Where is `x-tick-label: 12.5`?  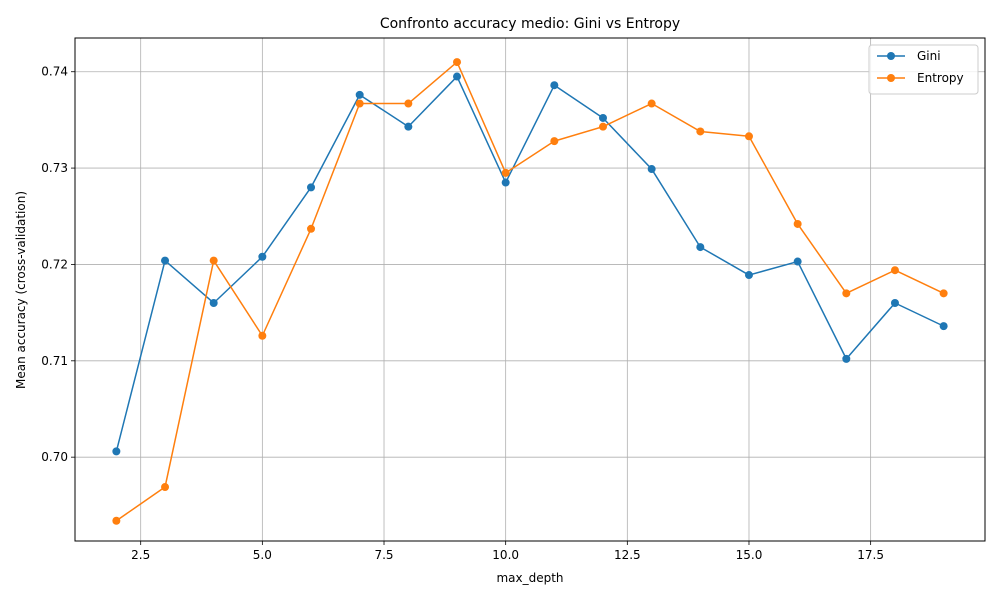 x-tick-label: 12.5 is located at coordinates (627, 555).